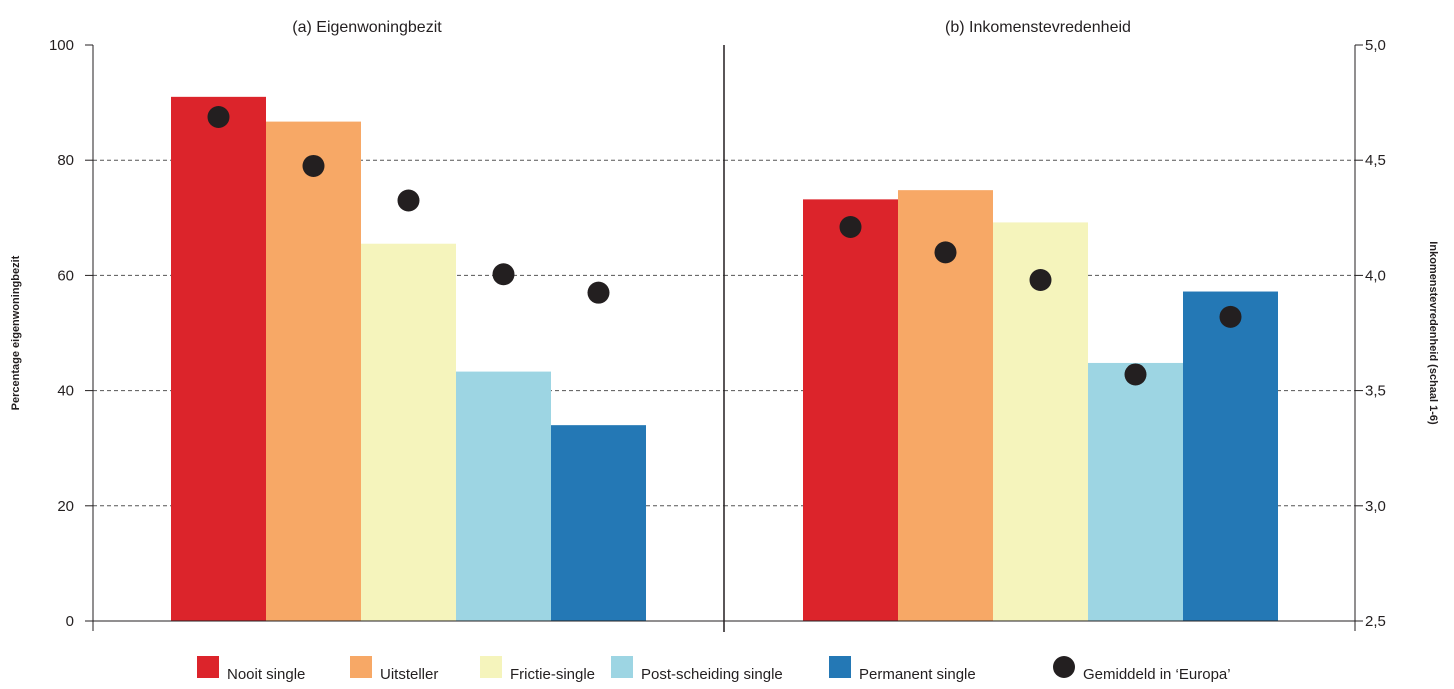  I want to click on y-tick-label: 3,0, so click(1375, 506).